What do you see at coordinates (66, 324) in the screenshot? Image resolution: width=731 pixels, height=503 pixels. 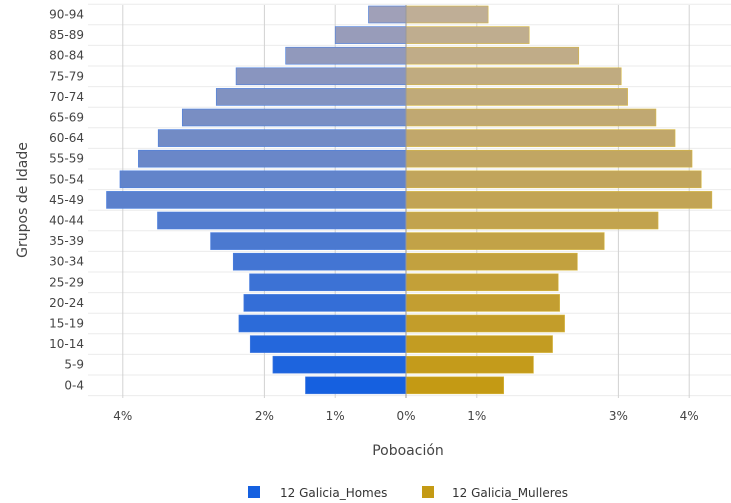 I see `y-tick-label: 15-19` at bounding box center [66, 324].